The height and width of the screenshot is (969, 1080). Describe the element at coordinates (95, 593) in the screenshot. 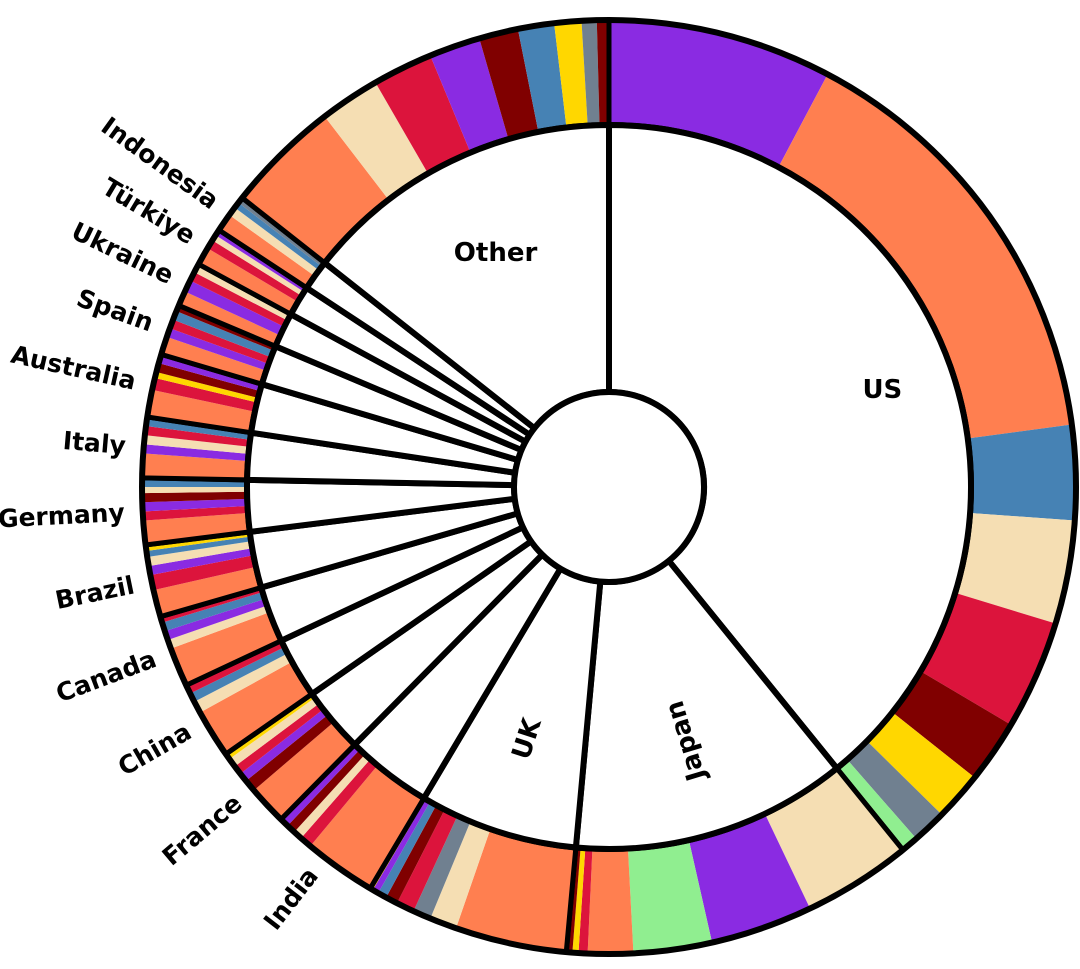

I see `label-brazil: Brazil` at that location.